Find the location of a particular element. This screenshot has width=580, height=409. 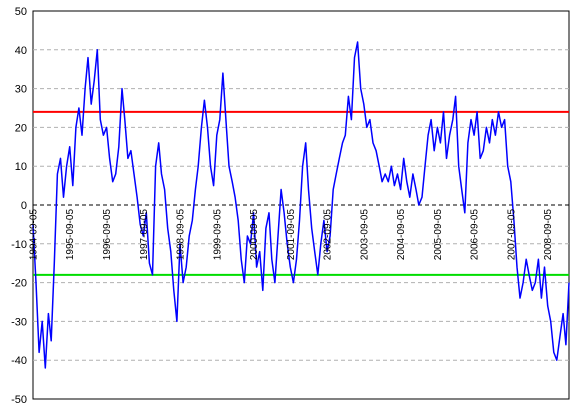

x-tick-label: 1995-09-05 is located at coordinates (70, 235).